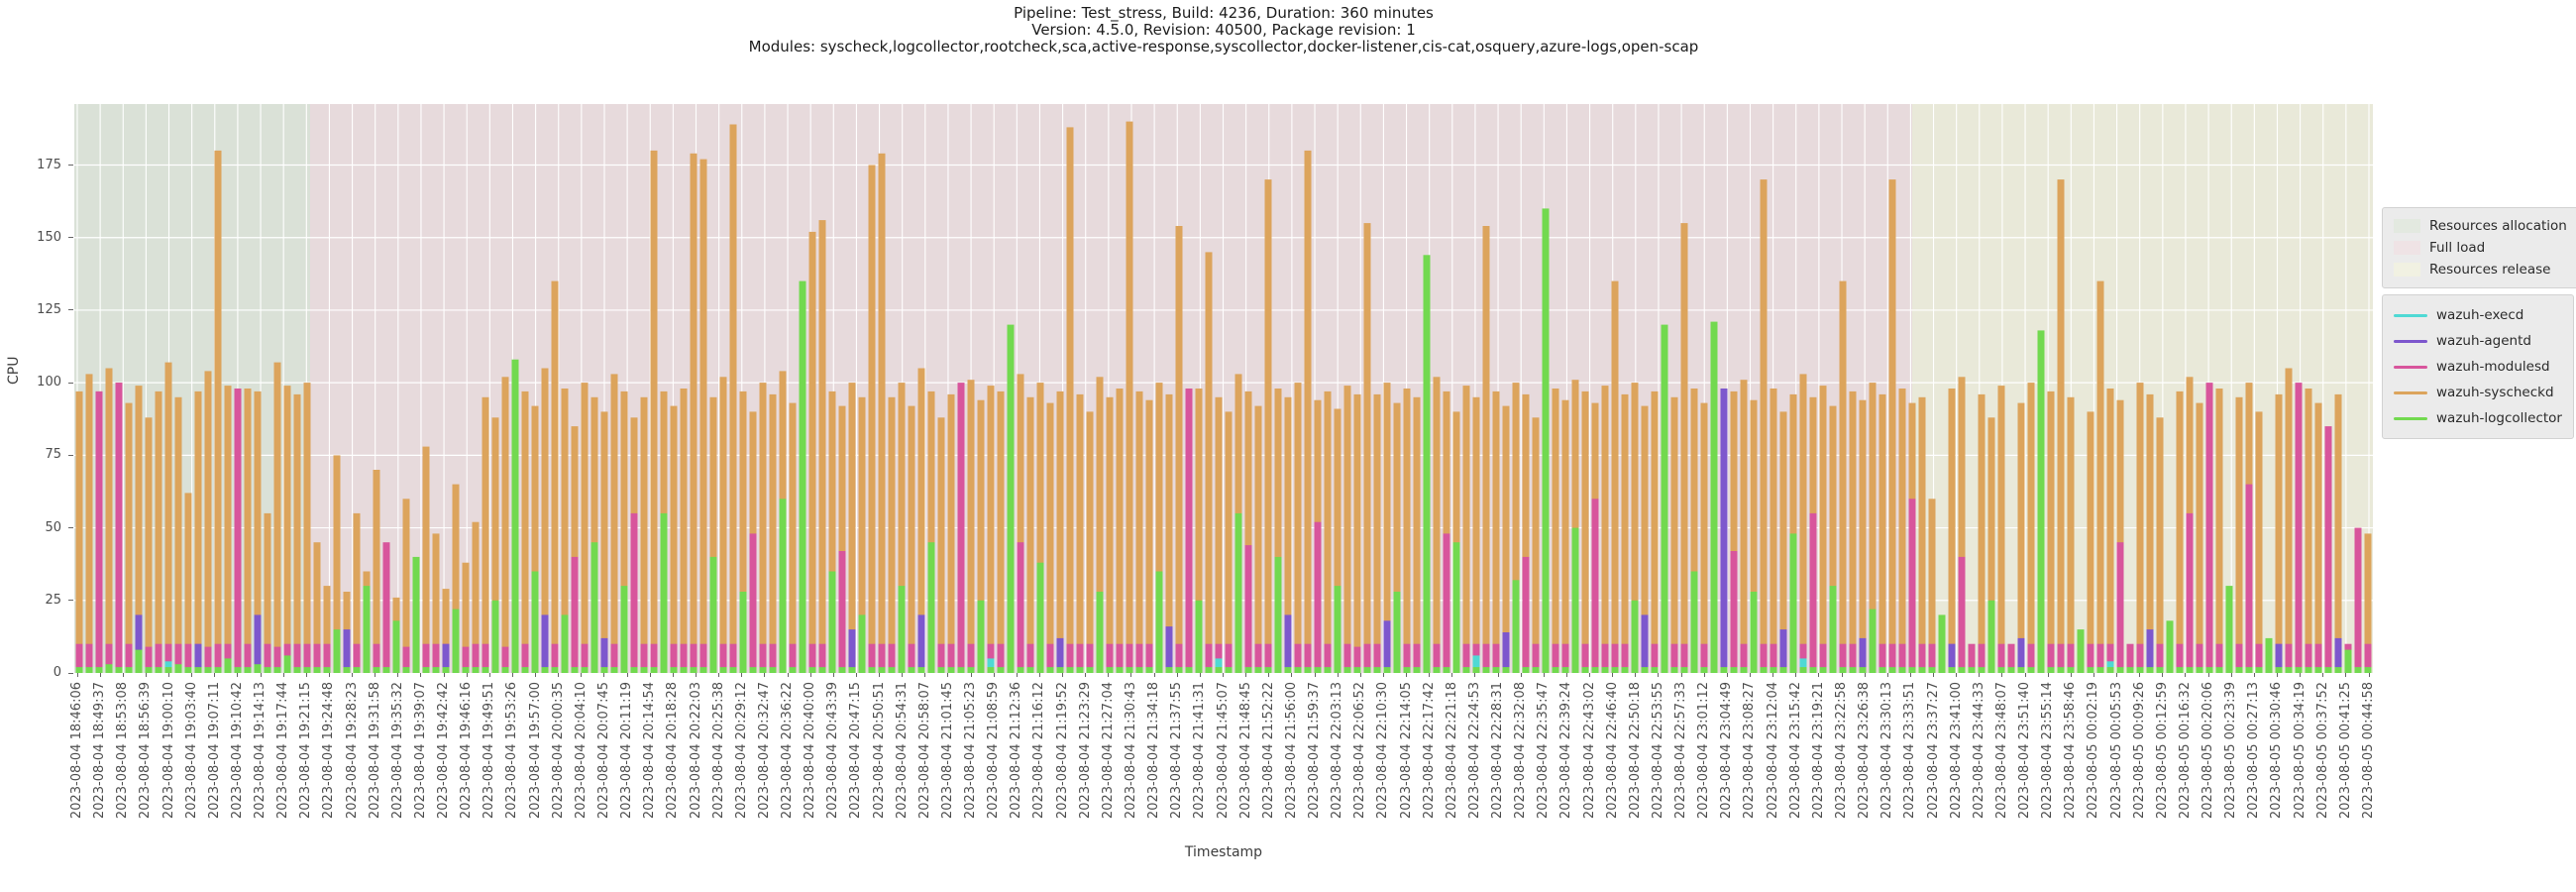  I want to click on region-swatch-icon, so click(2407, 226).